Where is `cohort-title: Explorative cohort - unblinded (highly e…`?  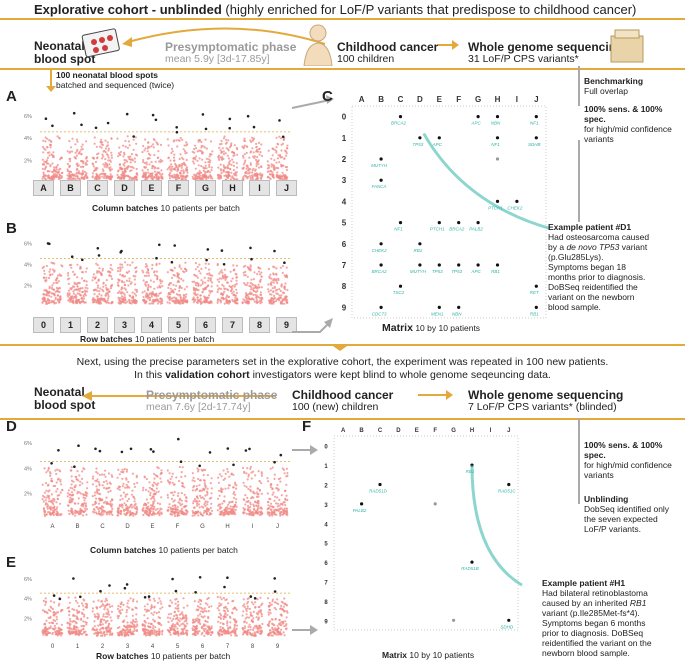
cohort-title: Explorative cohort - unblinded (highly e… is located at coordinates (335, 9).